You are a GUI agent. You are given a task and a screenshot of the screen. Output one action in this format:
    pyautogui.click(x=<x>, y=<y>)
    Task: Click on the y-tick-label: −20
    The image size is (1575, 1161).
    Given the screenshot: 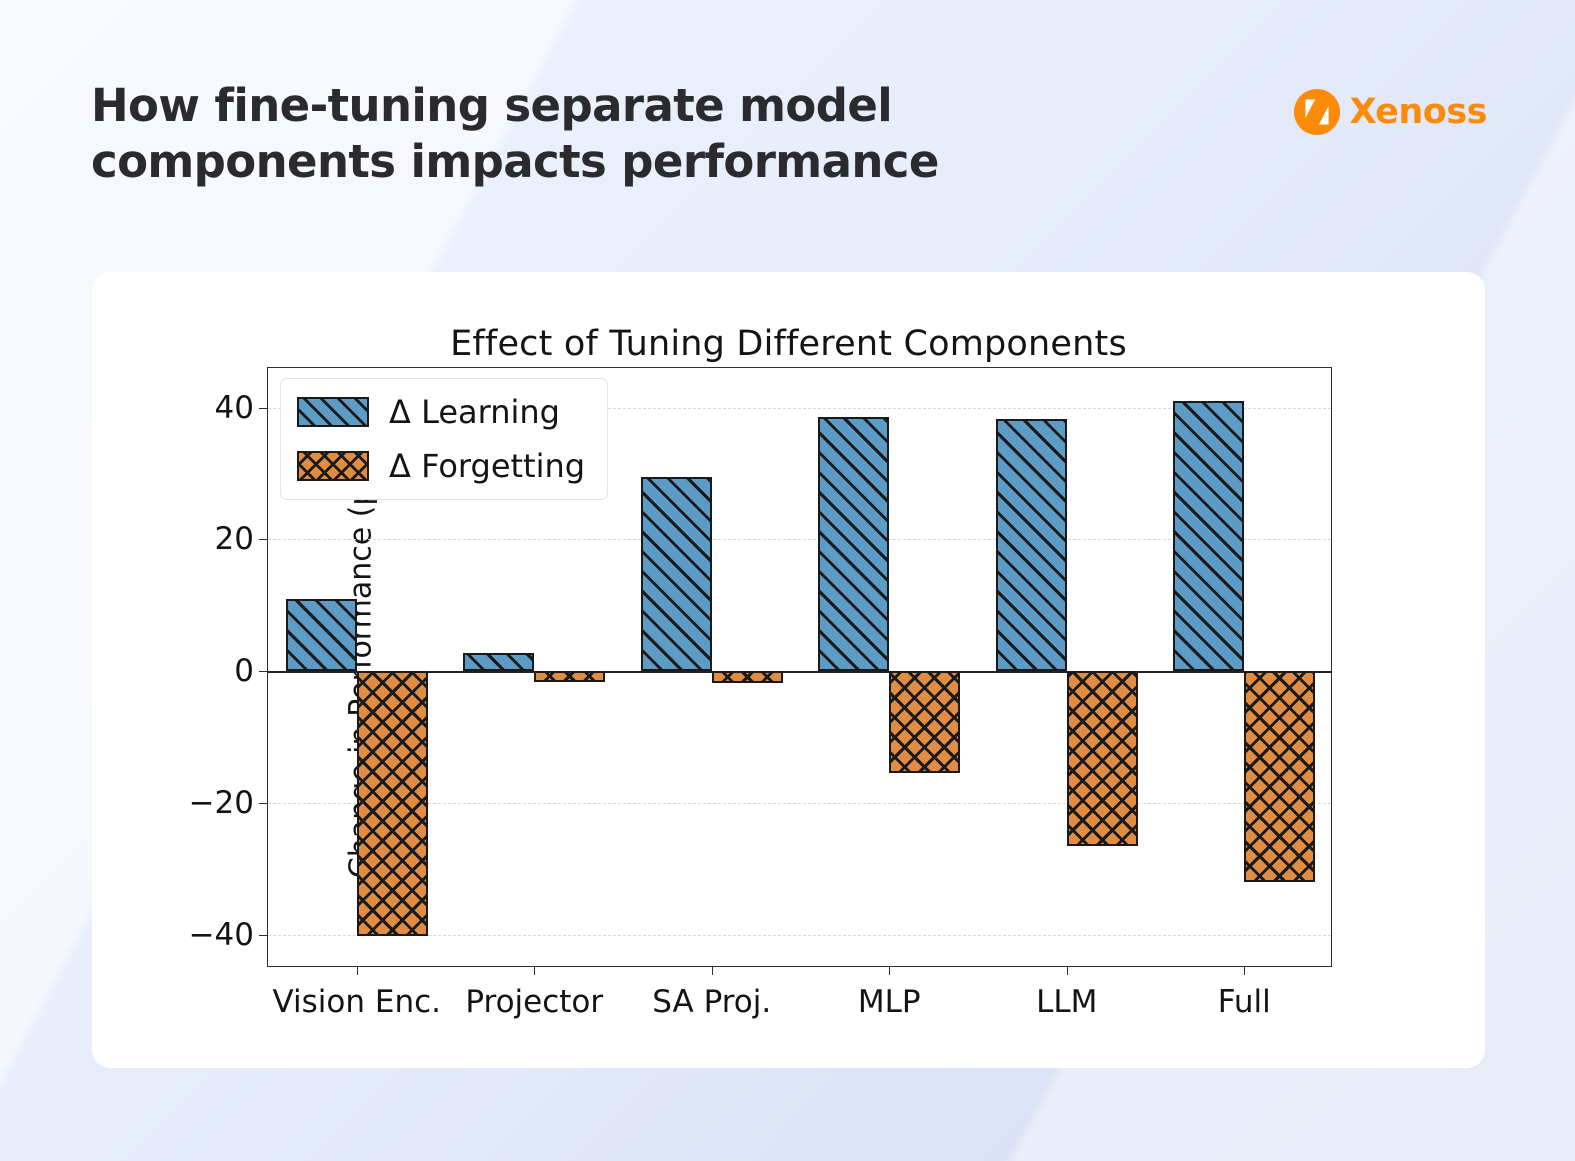 What is the action you would take?
    pyautogui.click(x=221, y=803)
    